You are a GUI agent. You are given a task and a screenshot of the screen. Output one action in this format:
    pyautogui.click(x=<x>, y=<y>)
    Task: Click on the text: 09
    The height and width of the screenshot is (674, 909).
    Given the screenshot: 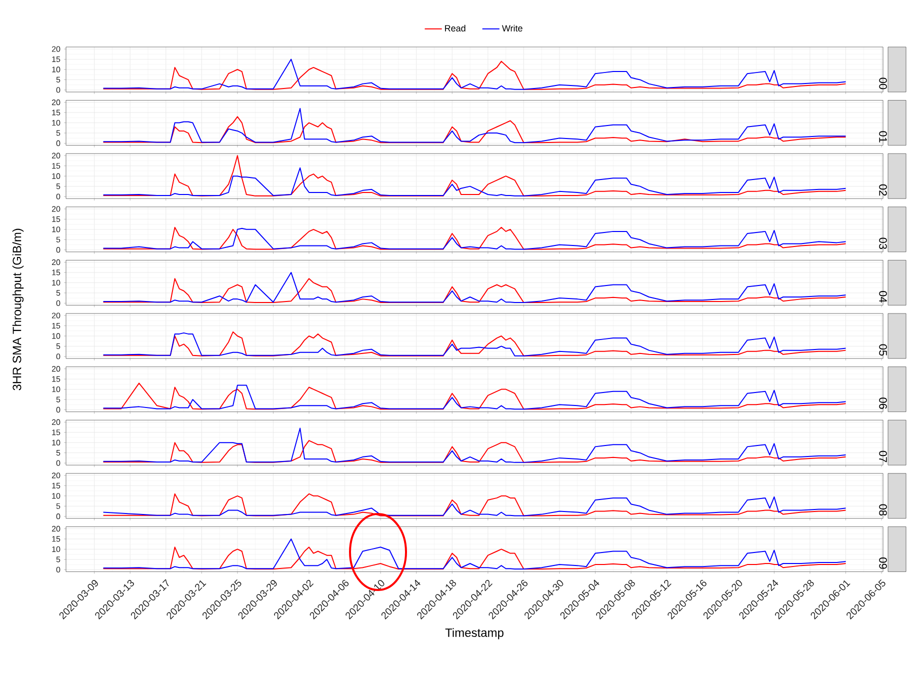 What is the action you would take?
    pyautogui.click(x=883, y=563)
    